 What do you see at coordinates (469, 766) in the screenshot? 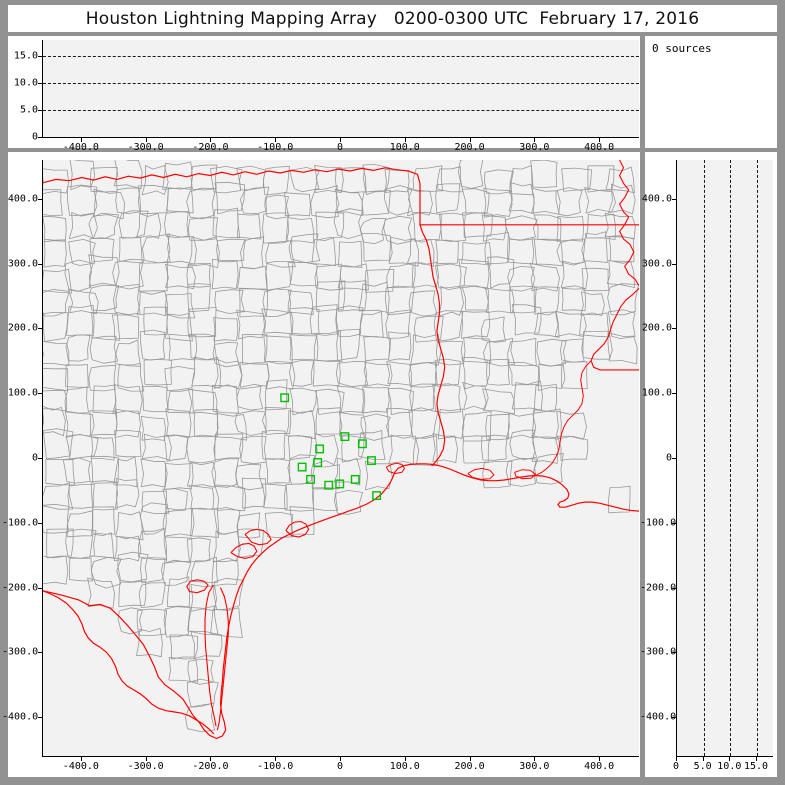
I see `x-axis-tick-label: 200.0` at bounding box center [469, 766].